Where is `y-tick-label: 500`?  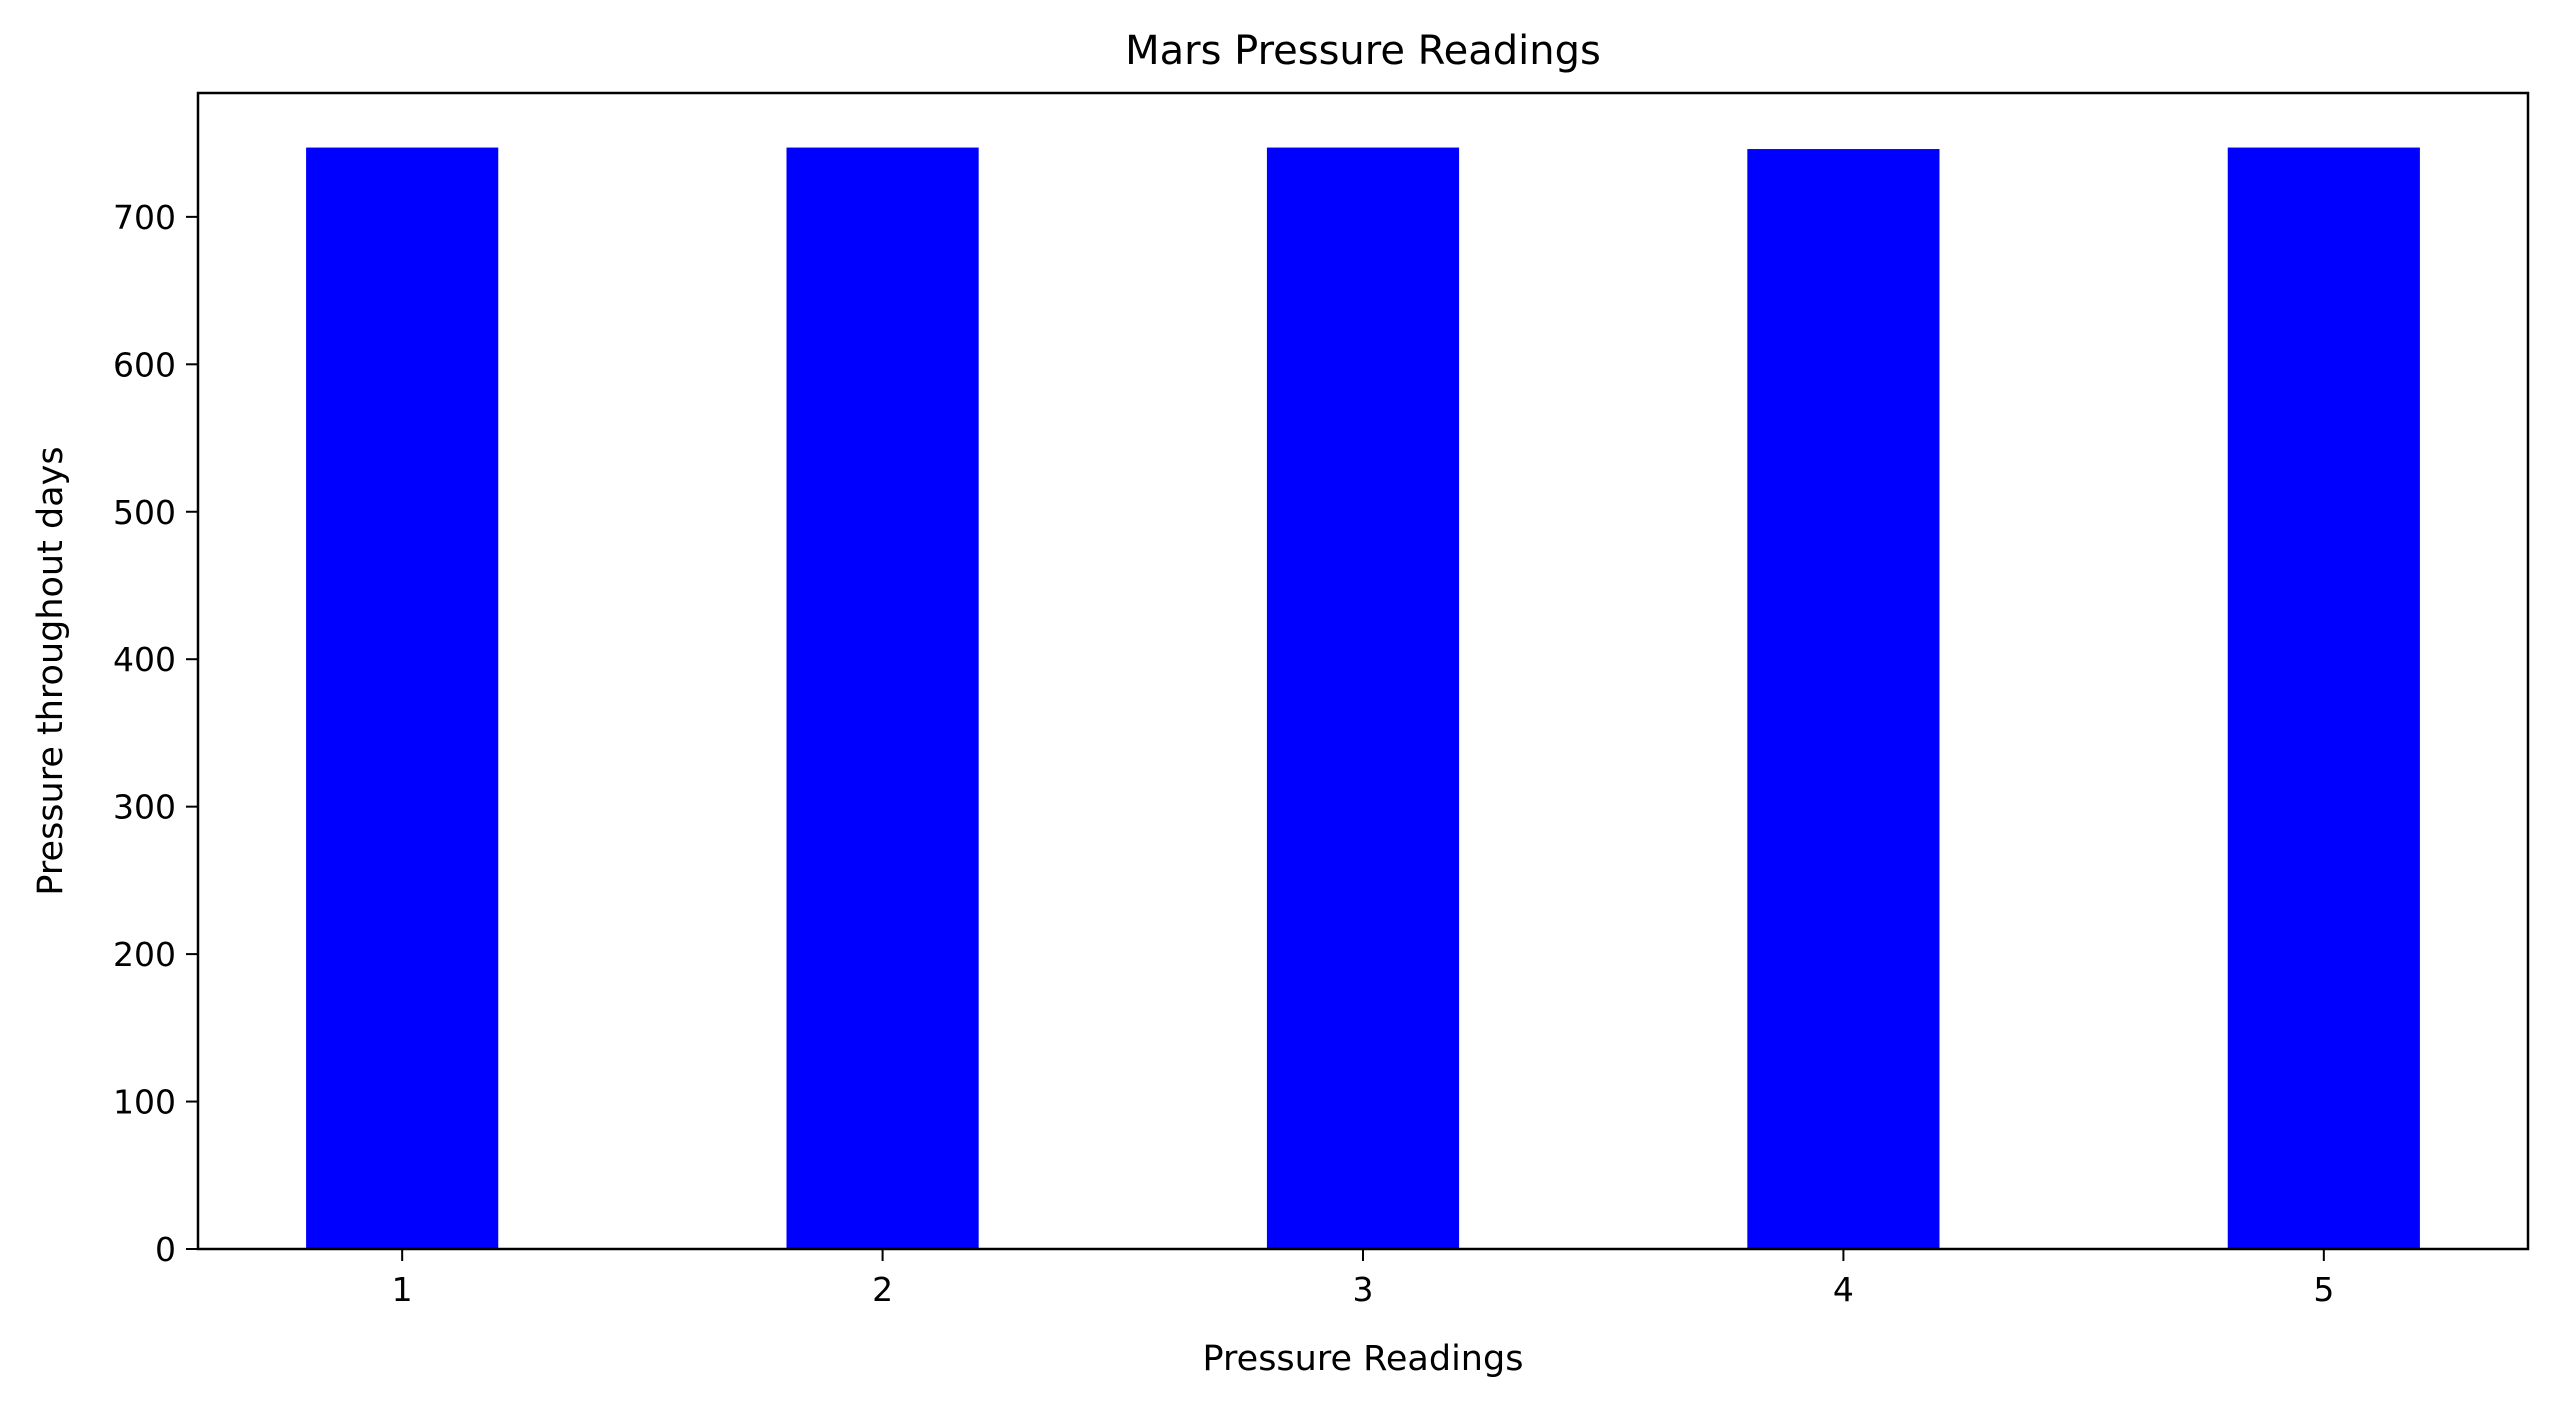
y-tick-label: 500 is located at coordinates (144, 512).